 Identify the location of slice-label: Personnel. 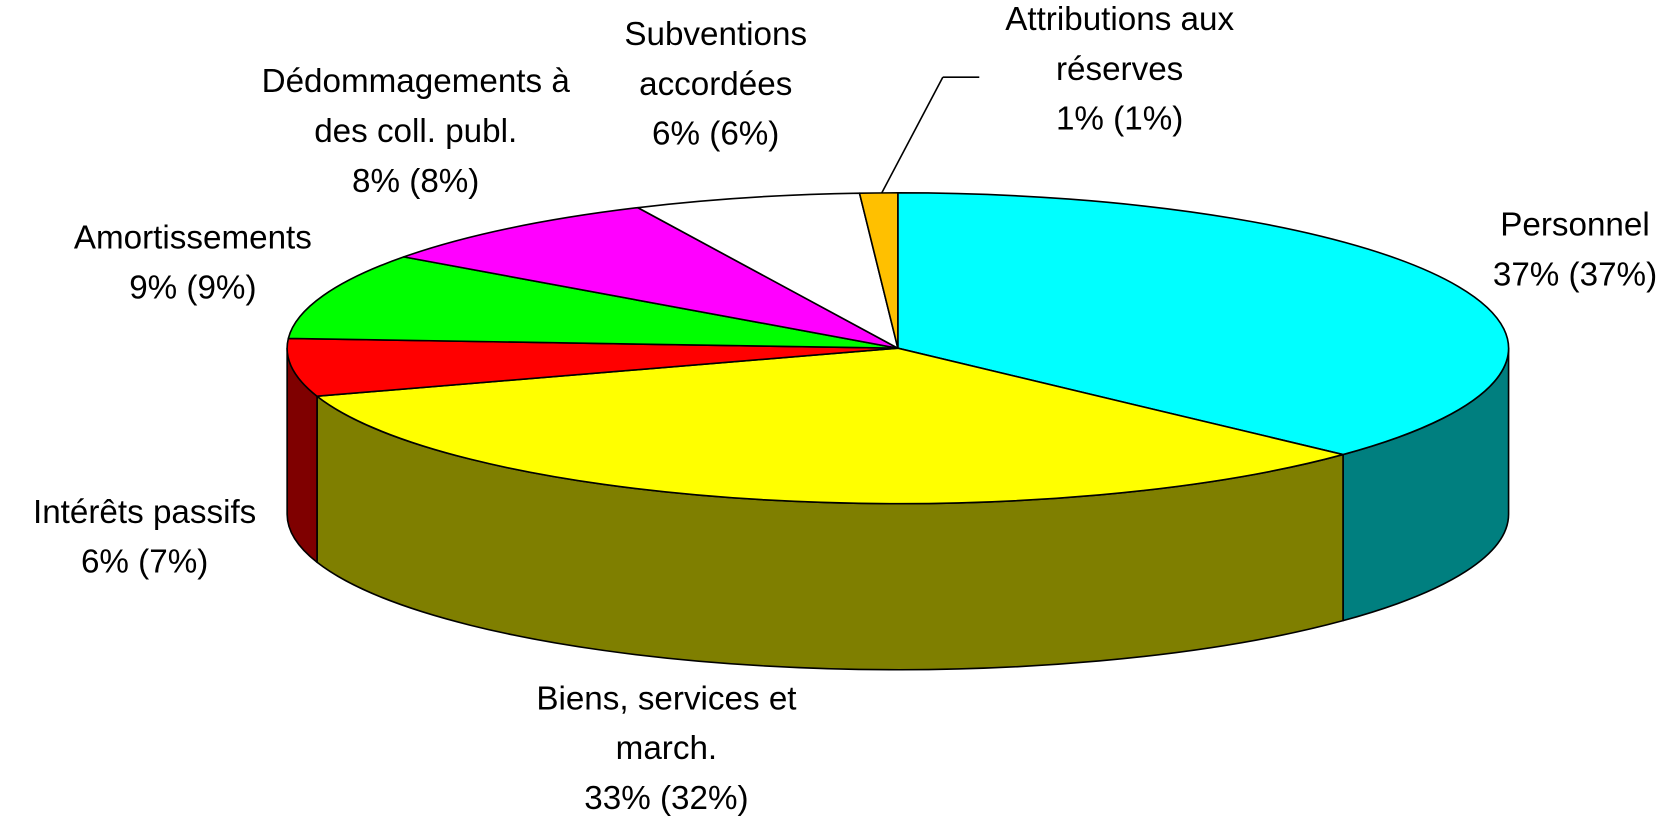
(1575, 225).